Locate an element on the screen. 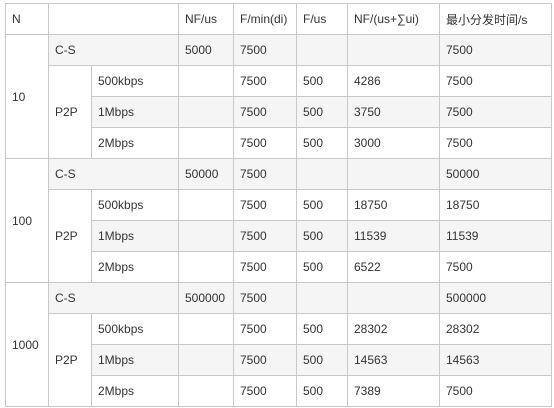  nf-sum-cell: 18750 is located at coordinates (393, 205).